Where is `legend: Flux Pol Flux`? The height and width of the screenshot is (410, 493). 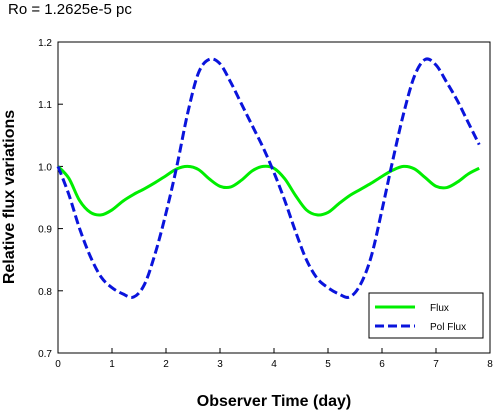 legend: Flux Pol Flux is located at coordinates (426, 315).